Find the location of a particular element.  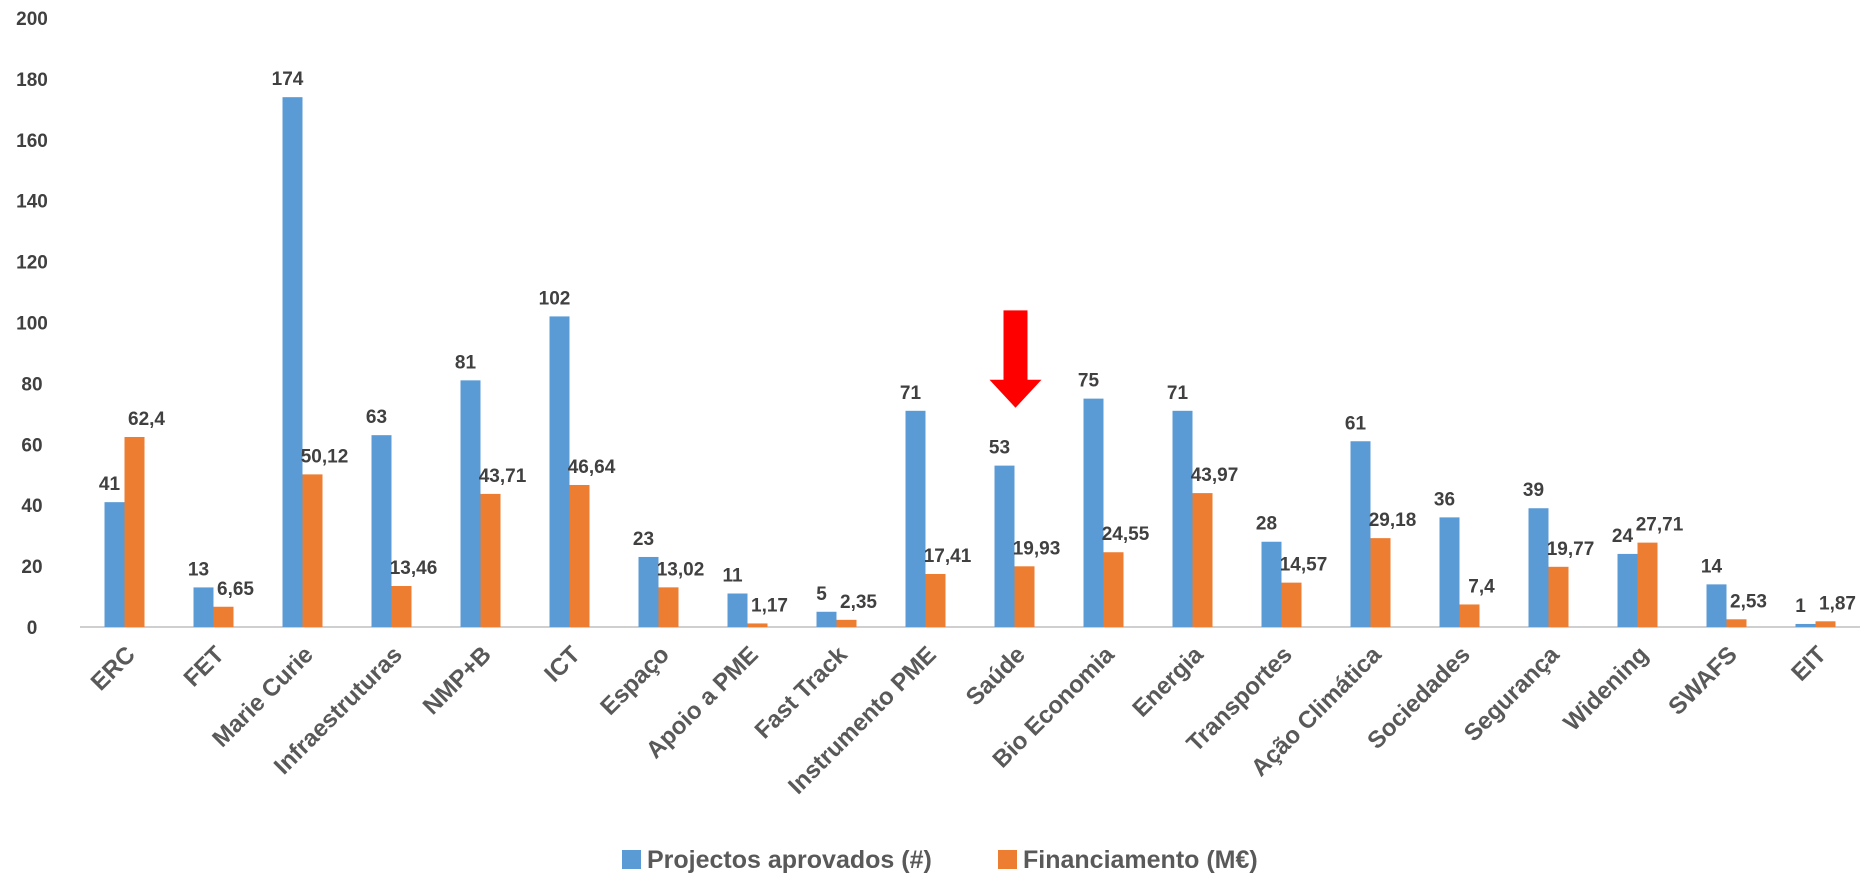

x-tick-label: Segurança is located at coordinates (1512, 694).